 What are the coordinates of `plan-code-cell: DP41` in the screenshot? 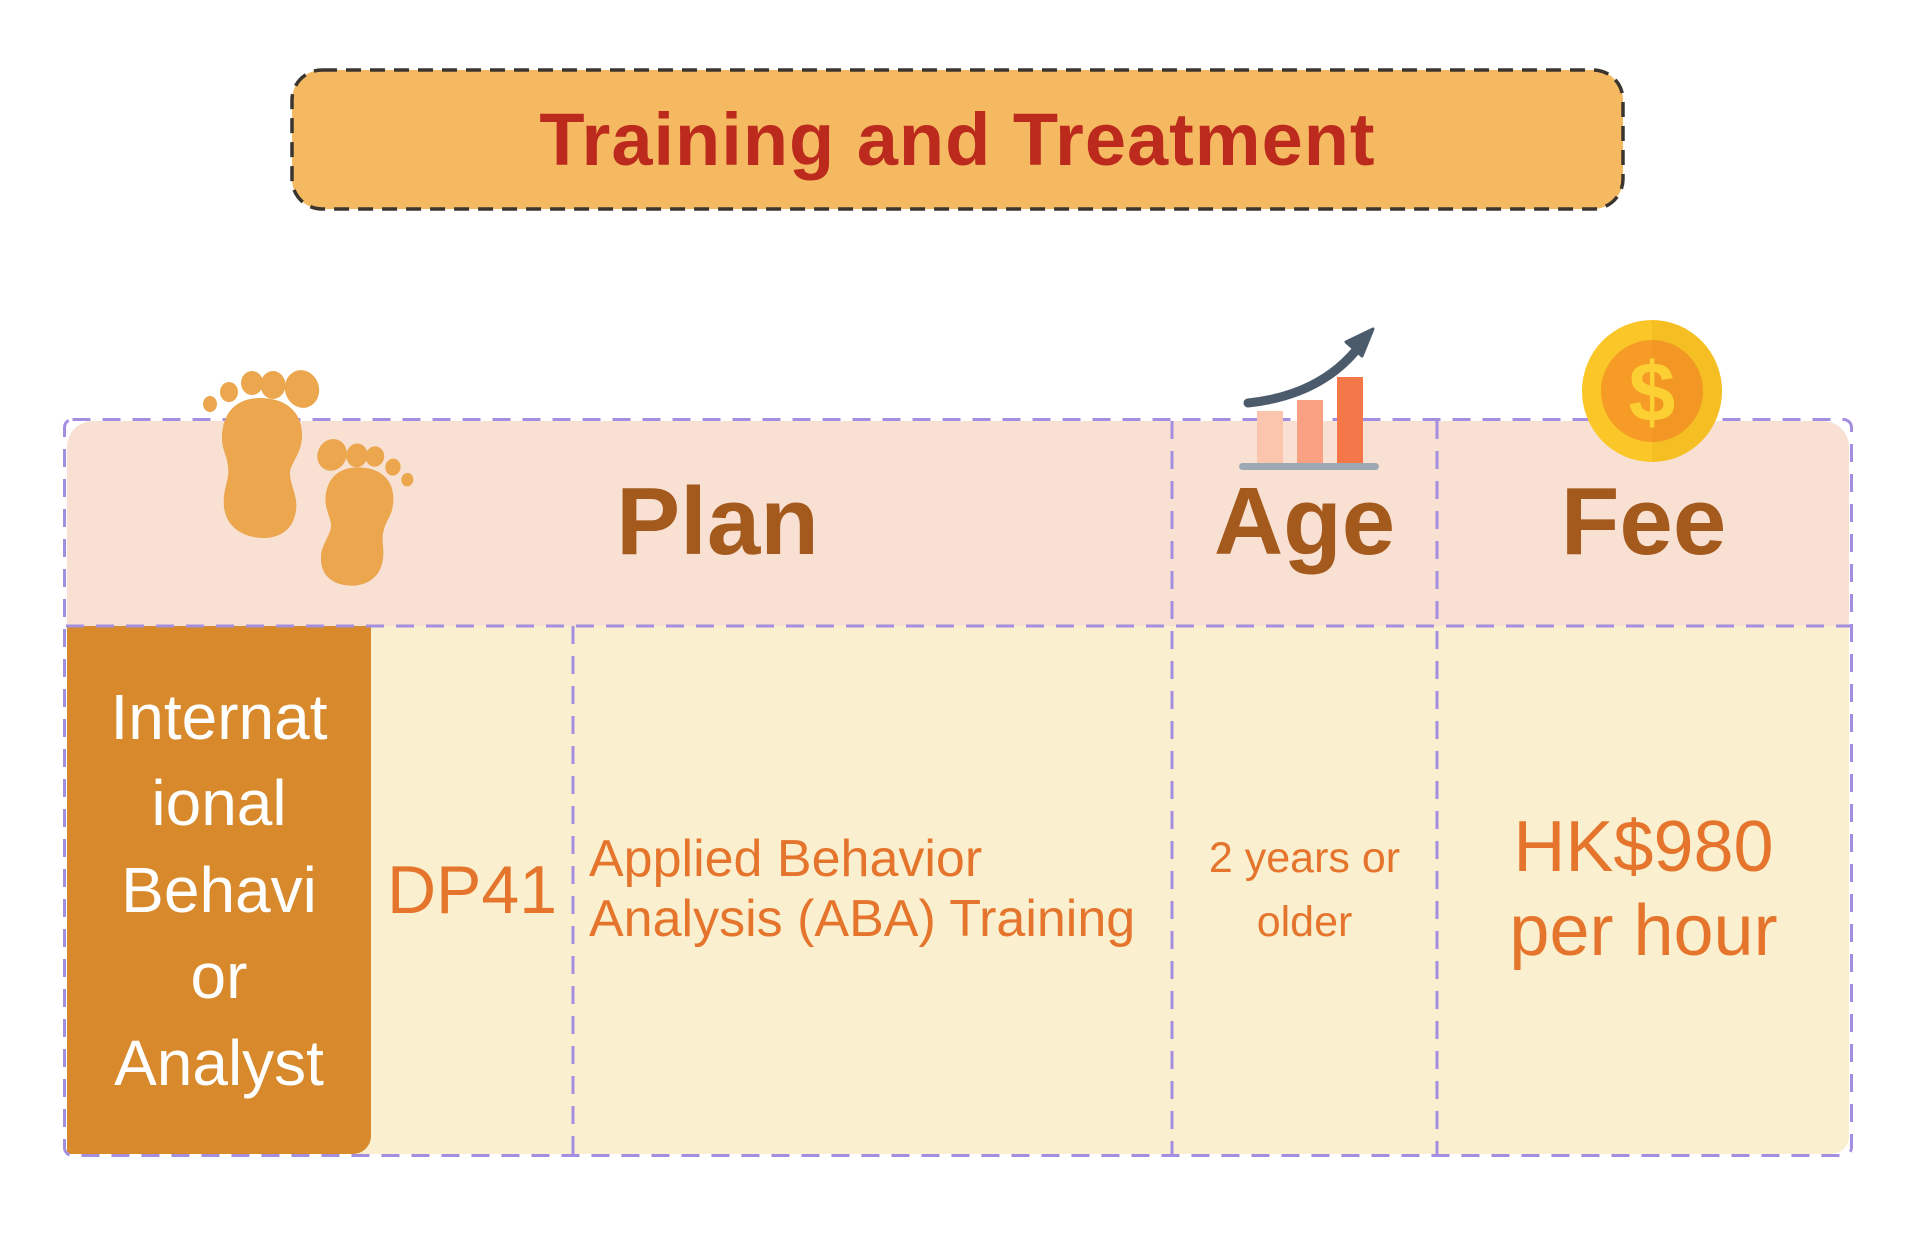 It's located at (472, 890).